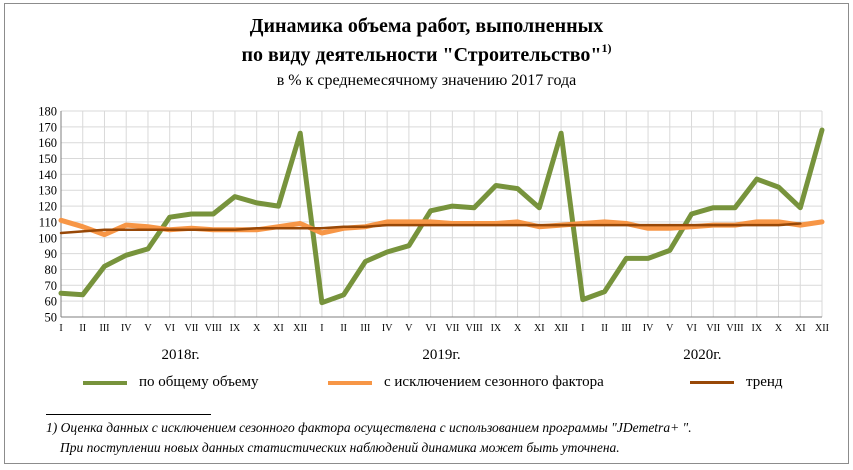  What do you see at coordinates (51, 270) in the screenshot?
I see `y-tick-label: 80` at bounding box center [51, 270].